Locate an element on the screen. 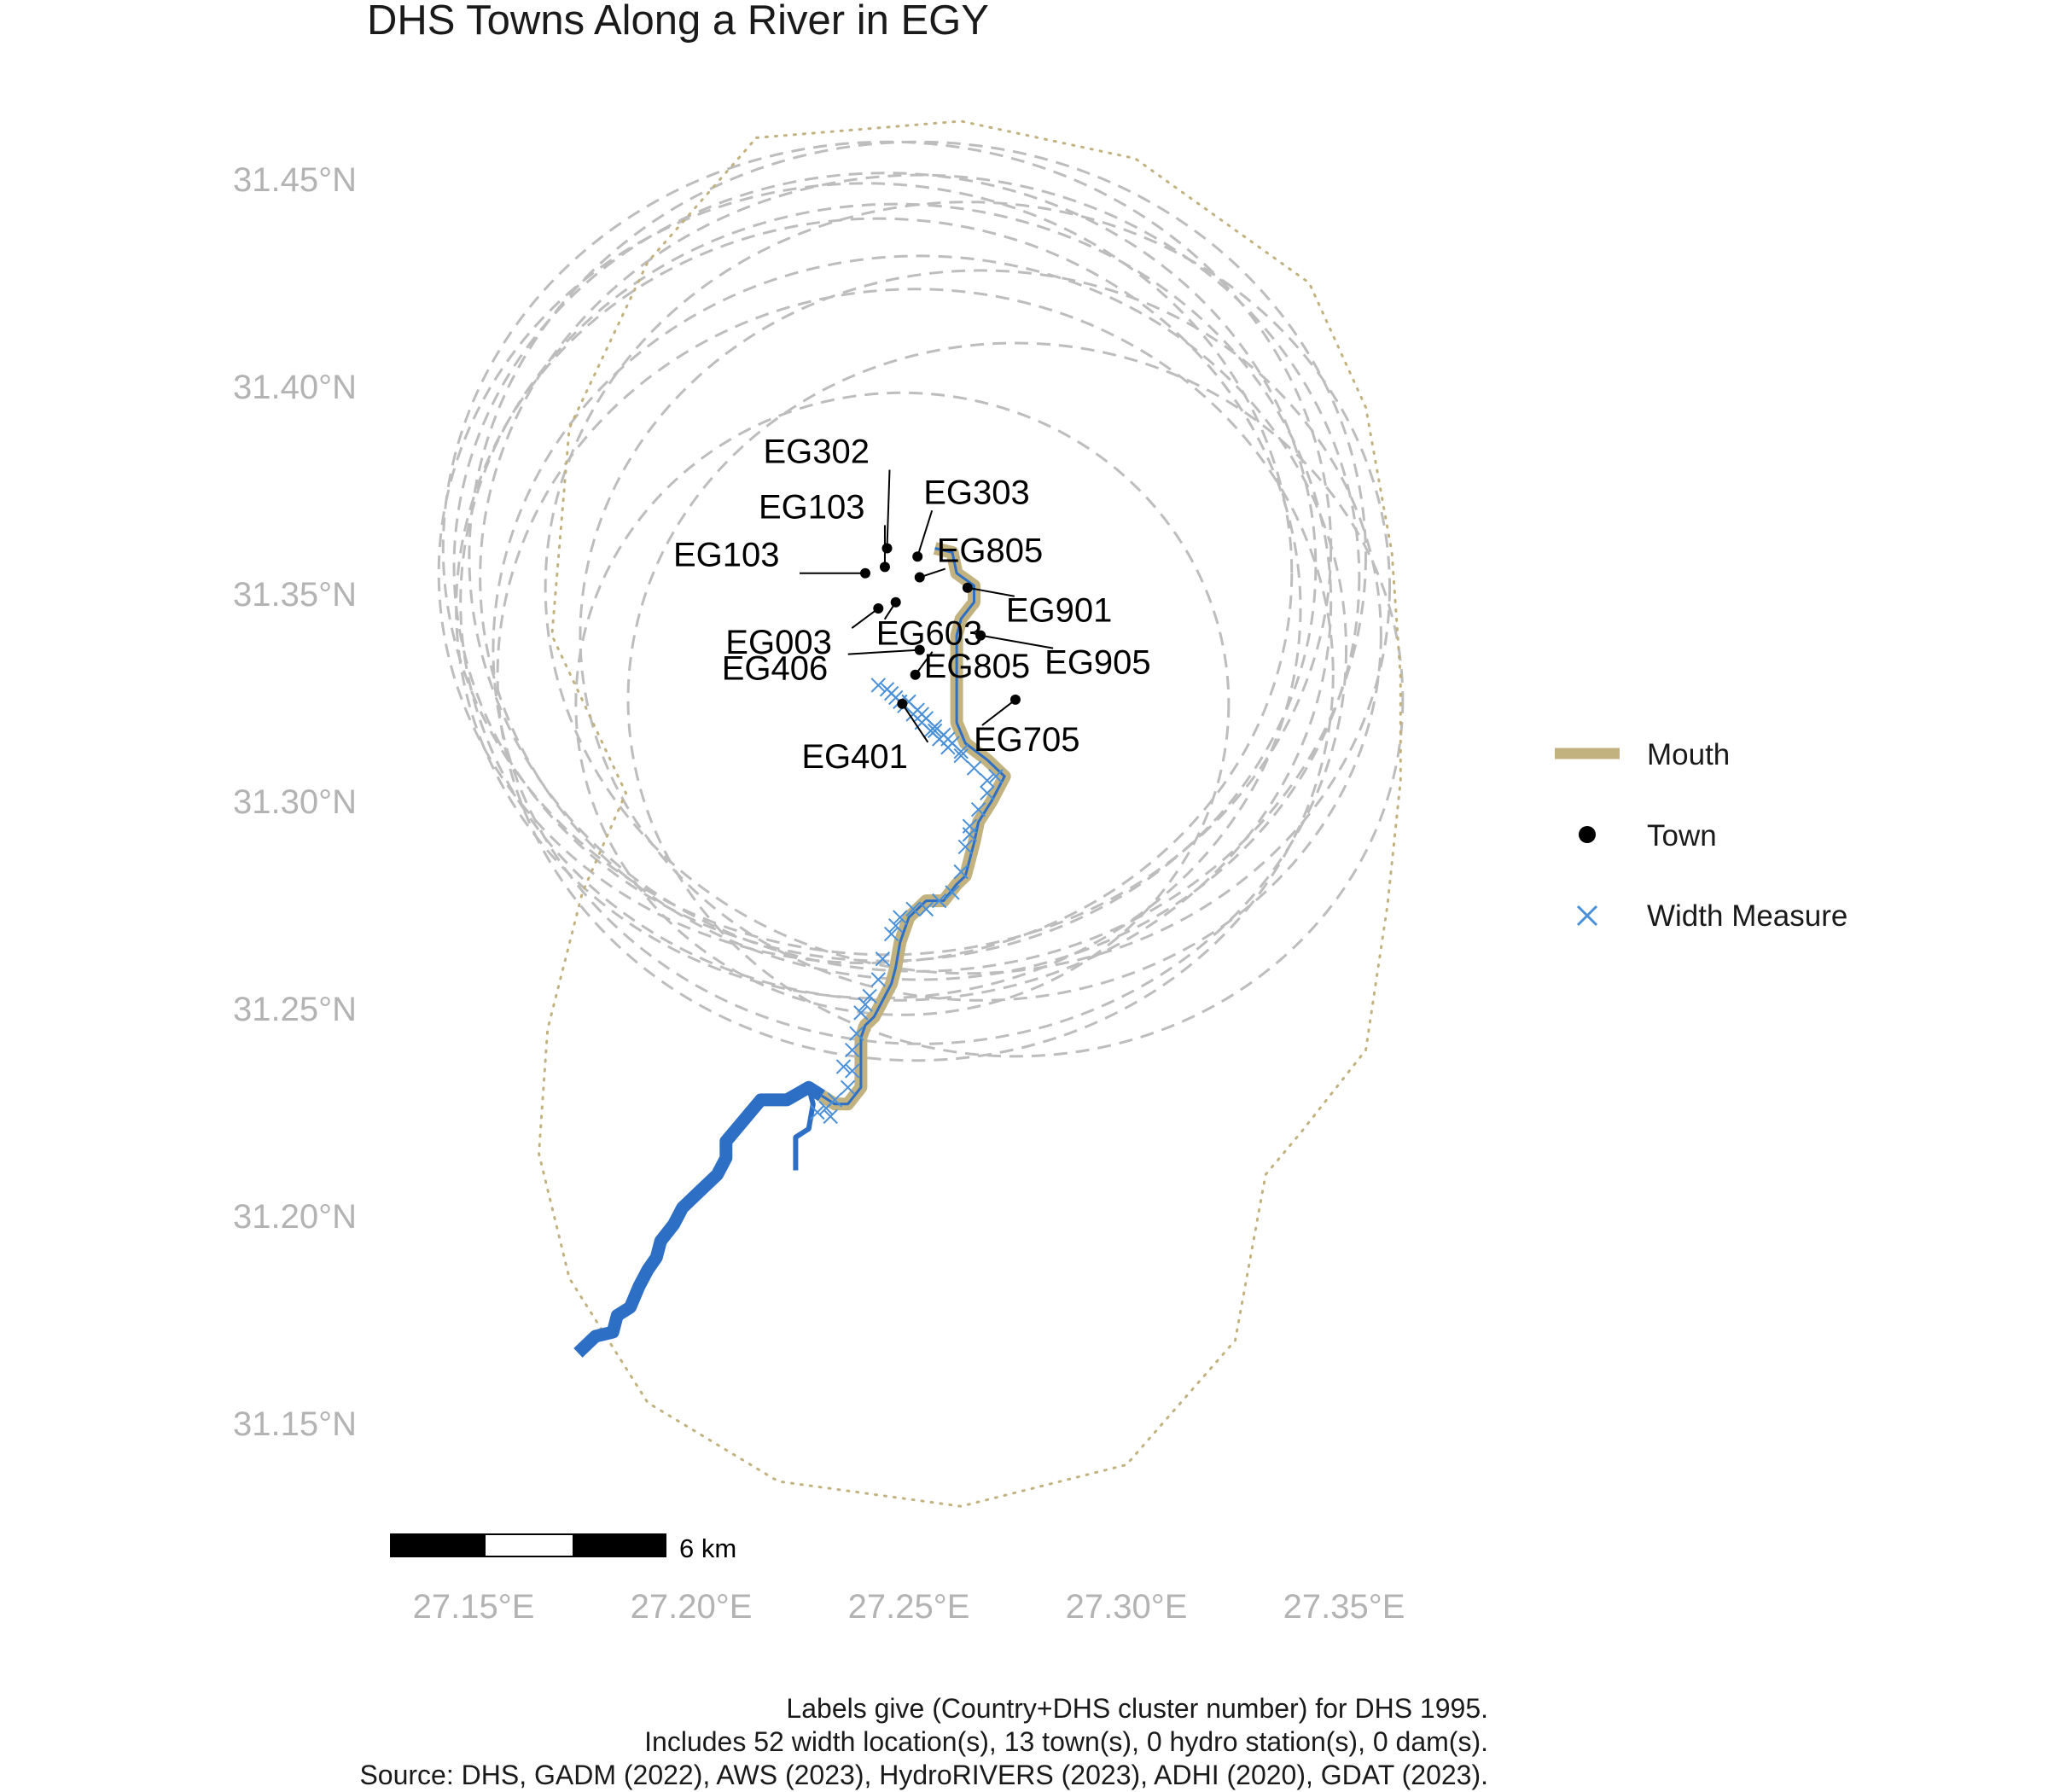 The width and height of the screenshot is (2048, 1792). map-title: DHS Towns Along a River in EGY is located at coordinates (678, 22).